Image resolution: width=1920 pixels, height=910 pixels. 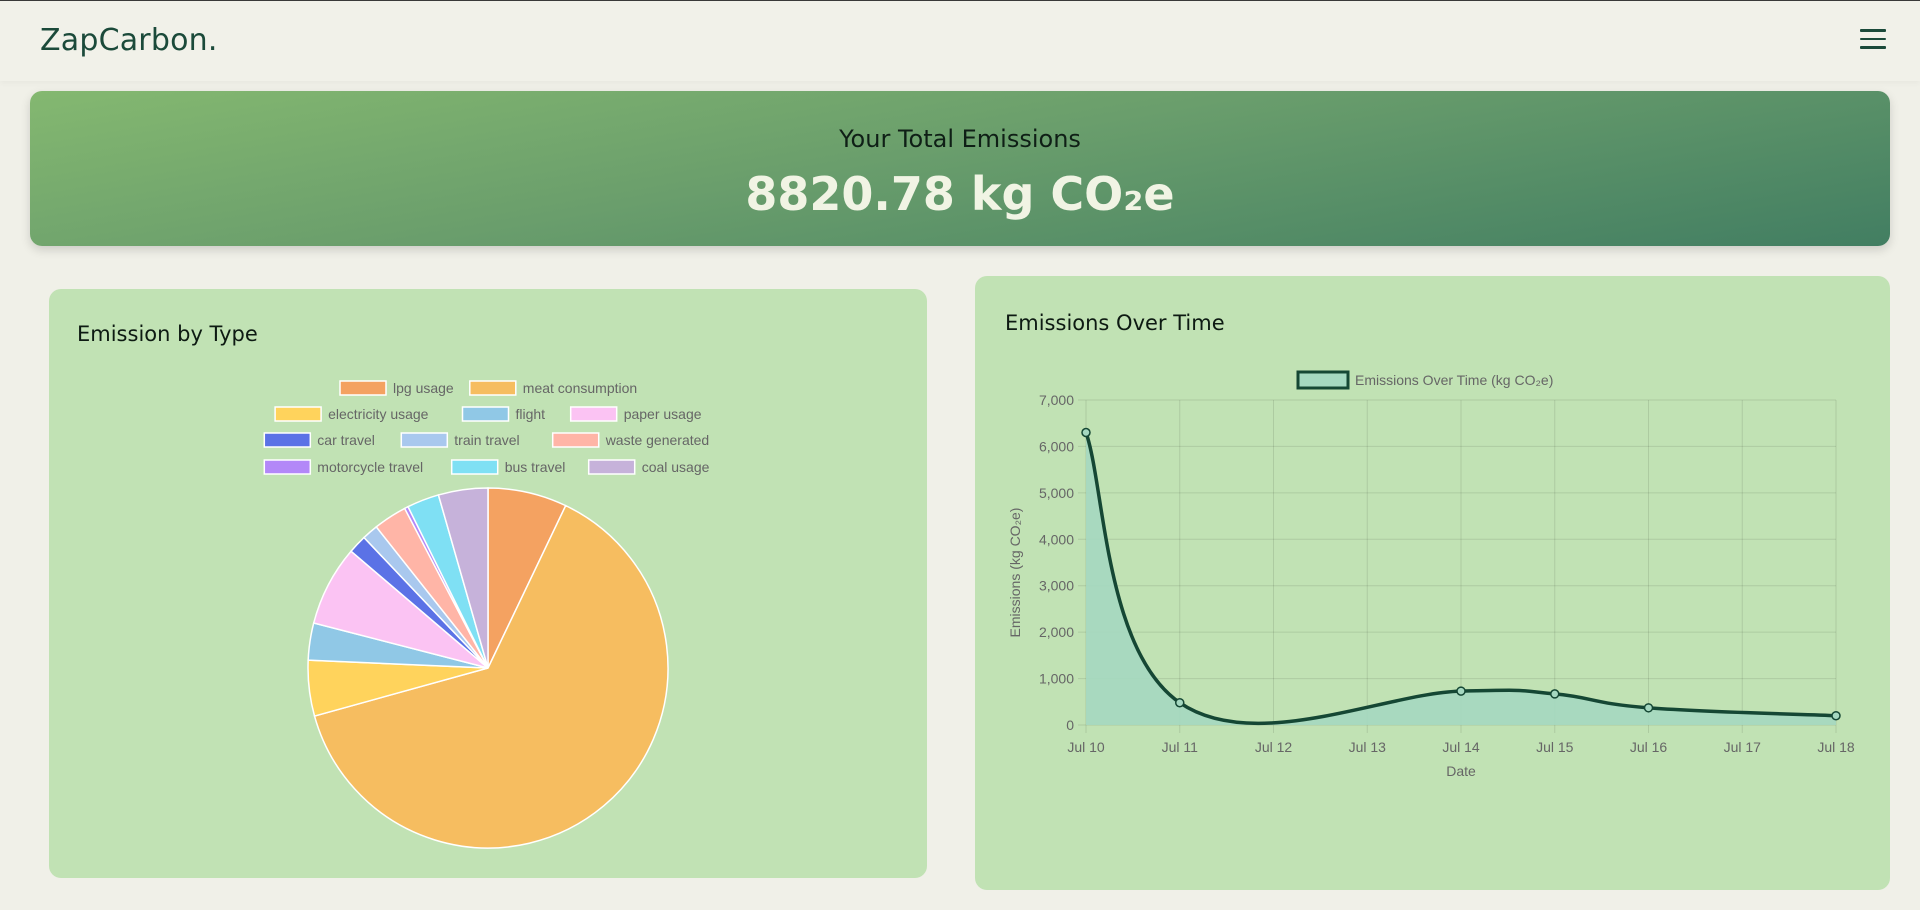 I want to click on legend-label-motorcycle-travel: motorcycle travel, so click(x=370, y=467).